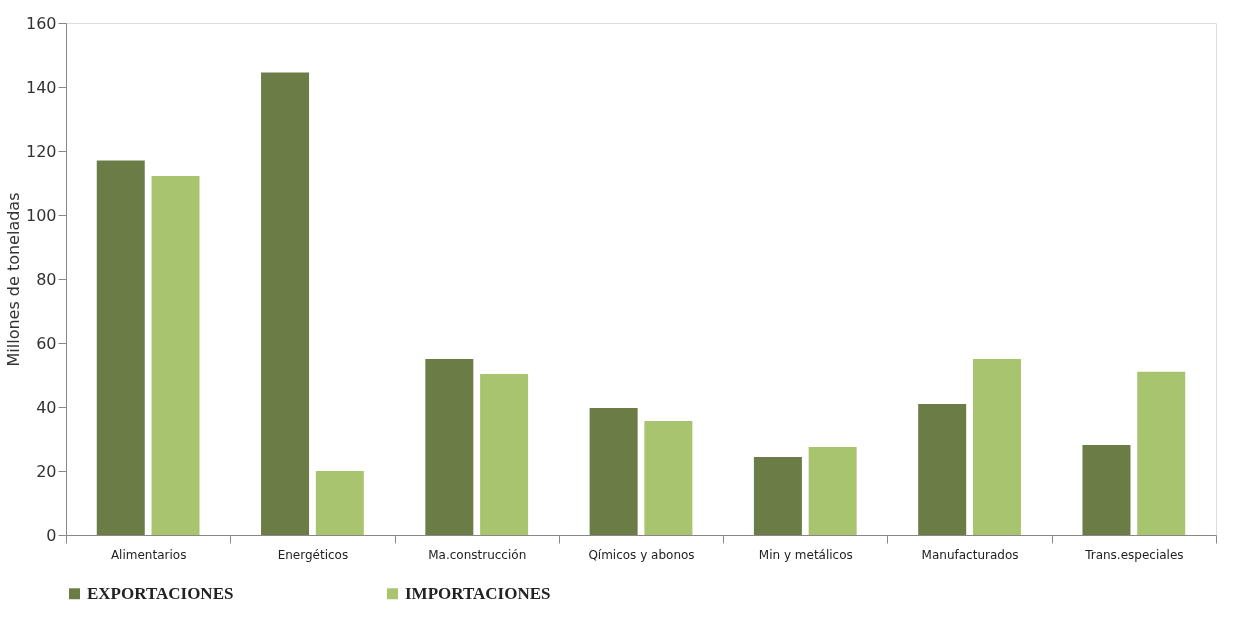 This screenshot has width=1255, height=636. Describe the element at coordinates (46, 407) in the screenshot. I see `y-tick-label: 40` at that location.